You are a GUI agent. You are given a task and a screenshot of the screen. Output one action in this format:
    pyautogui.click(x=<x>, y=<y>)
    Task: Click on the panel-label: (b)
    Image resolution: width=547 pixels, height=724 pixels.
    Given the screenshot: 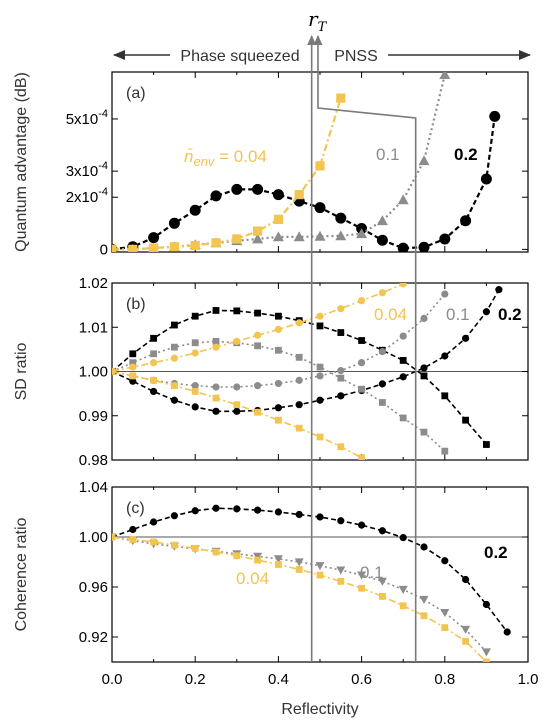 What is the action you would take?
    pyautogui.click(x=136, y=304)
    